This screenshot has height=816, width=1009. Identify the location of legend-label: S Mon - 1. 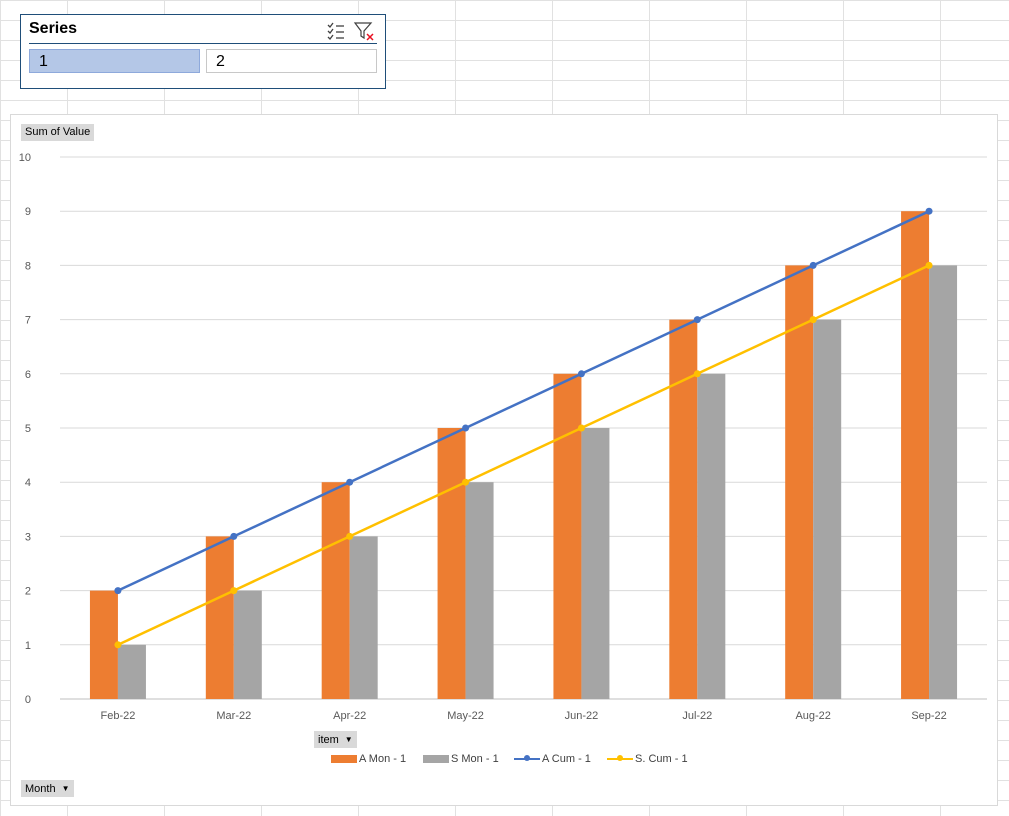
(475, 759).